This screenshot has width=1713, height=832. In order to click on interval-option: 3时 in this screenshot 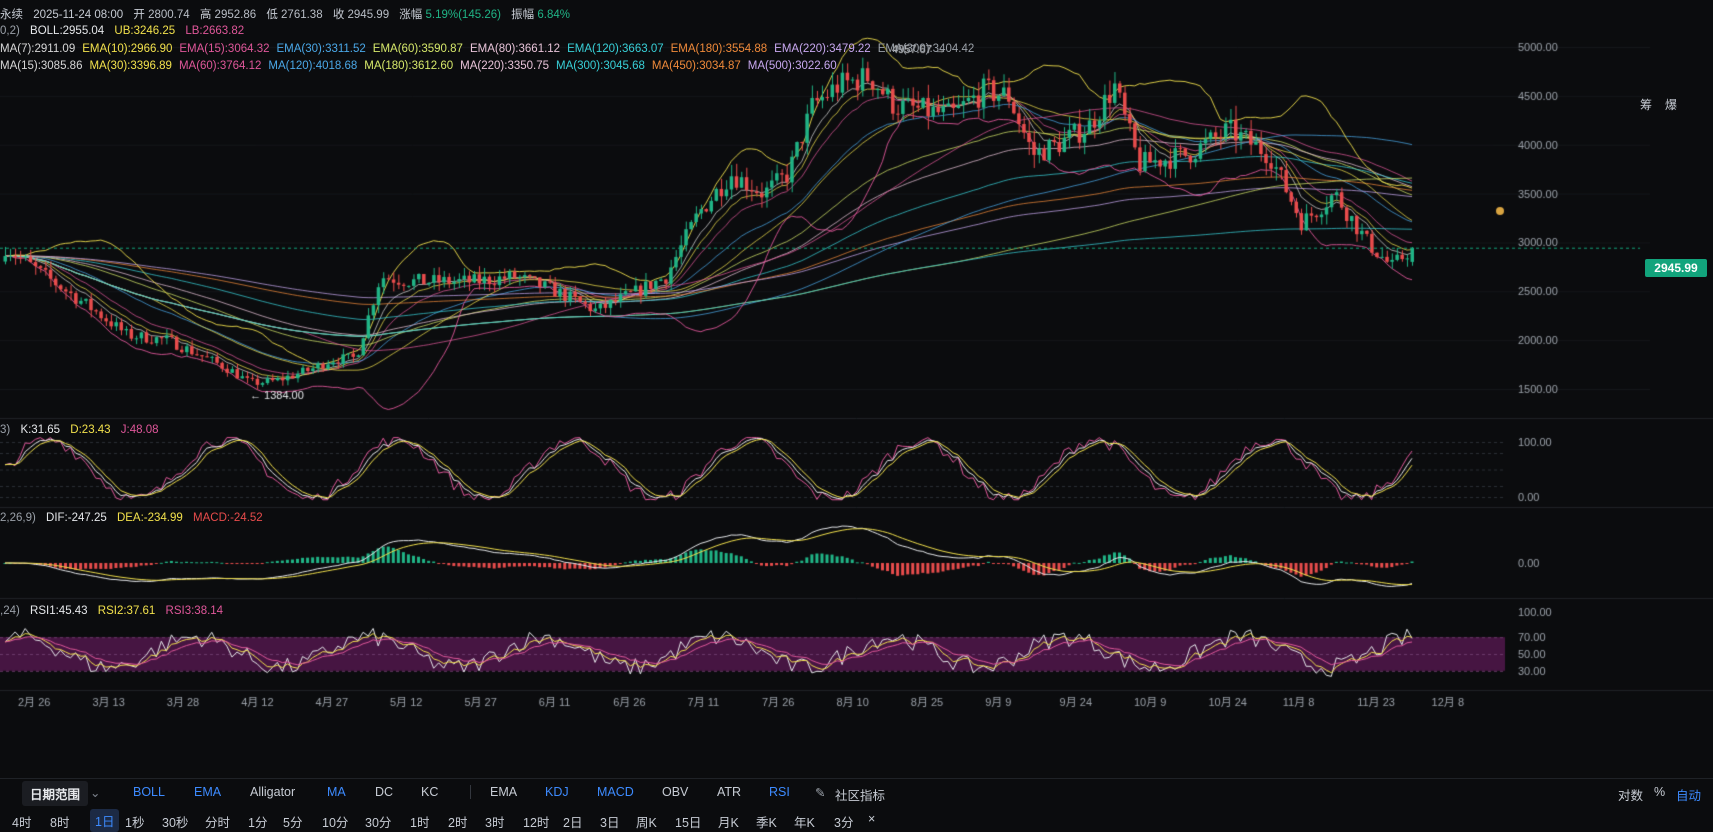, I will do `click(495, 823)`.